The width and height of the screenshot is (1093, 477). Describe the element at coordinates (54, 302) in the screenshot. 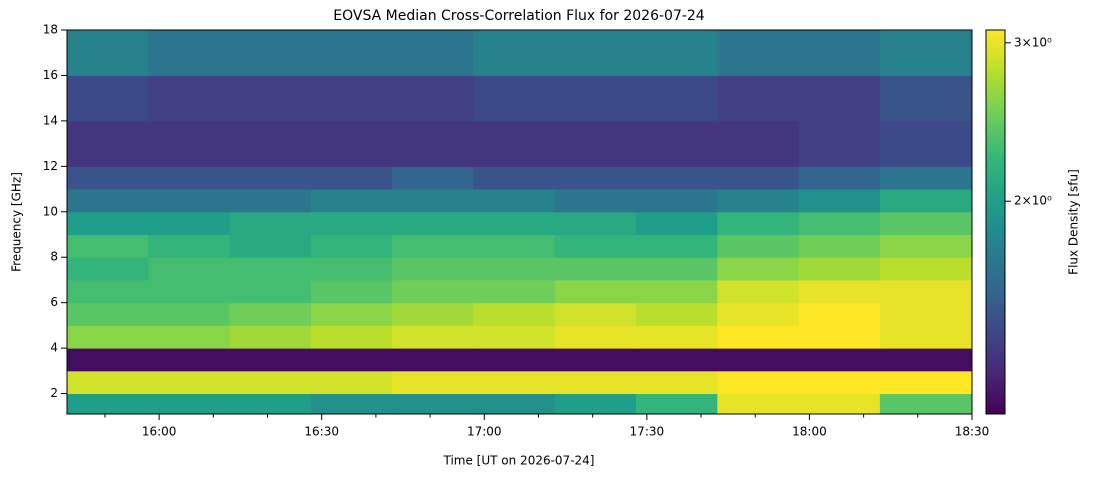

I see `y-tick-label: 6` at that location.